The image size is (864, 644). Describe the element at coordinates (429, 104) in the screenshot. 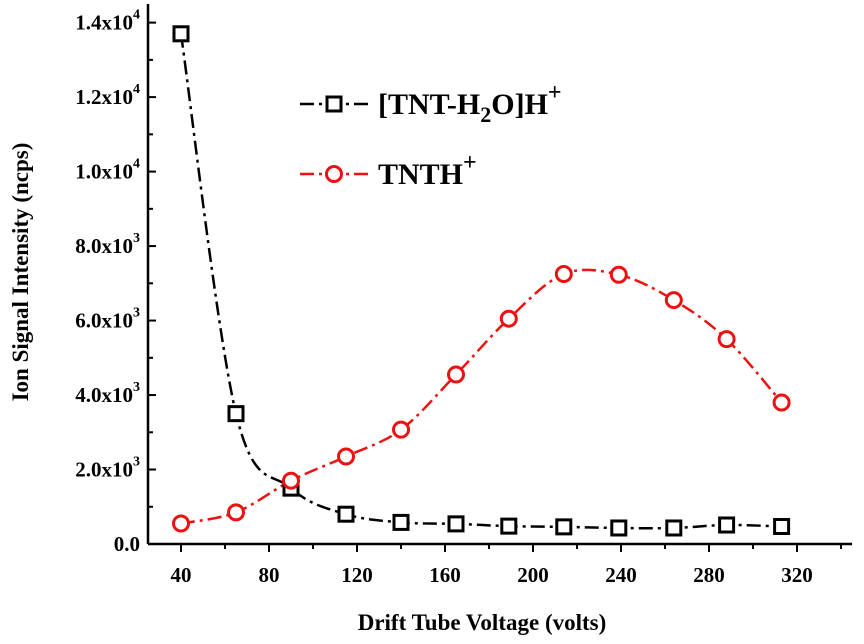

I see `legend-label-part: [TNT-H` at that location.